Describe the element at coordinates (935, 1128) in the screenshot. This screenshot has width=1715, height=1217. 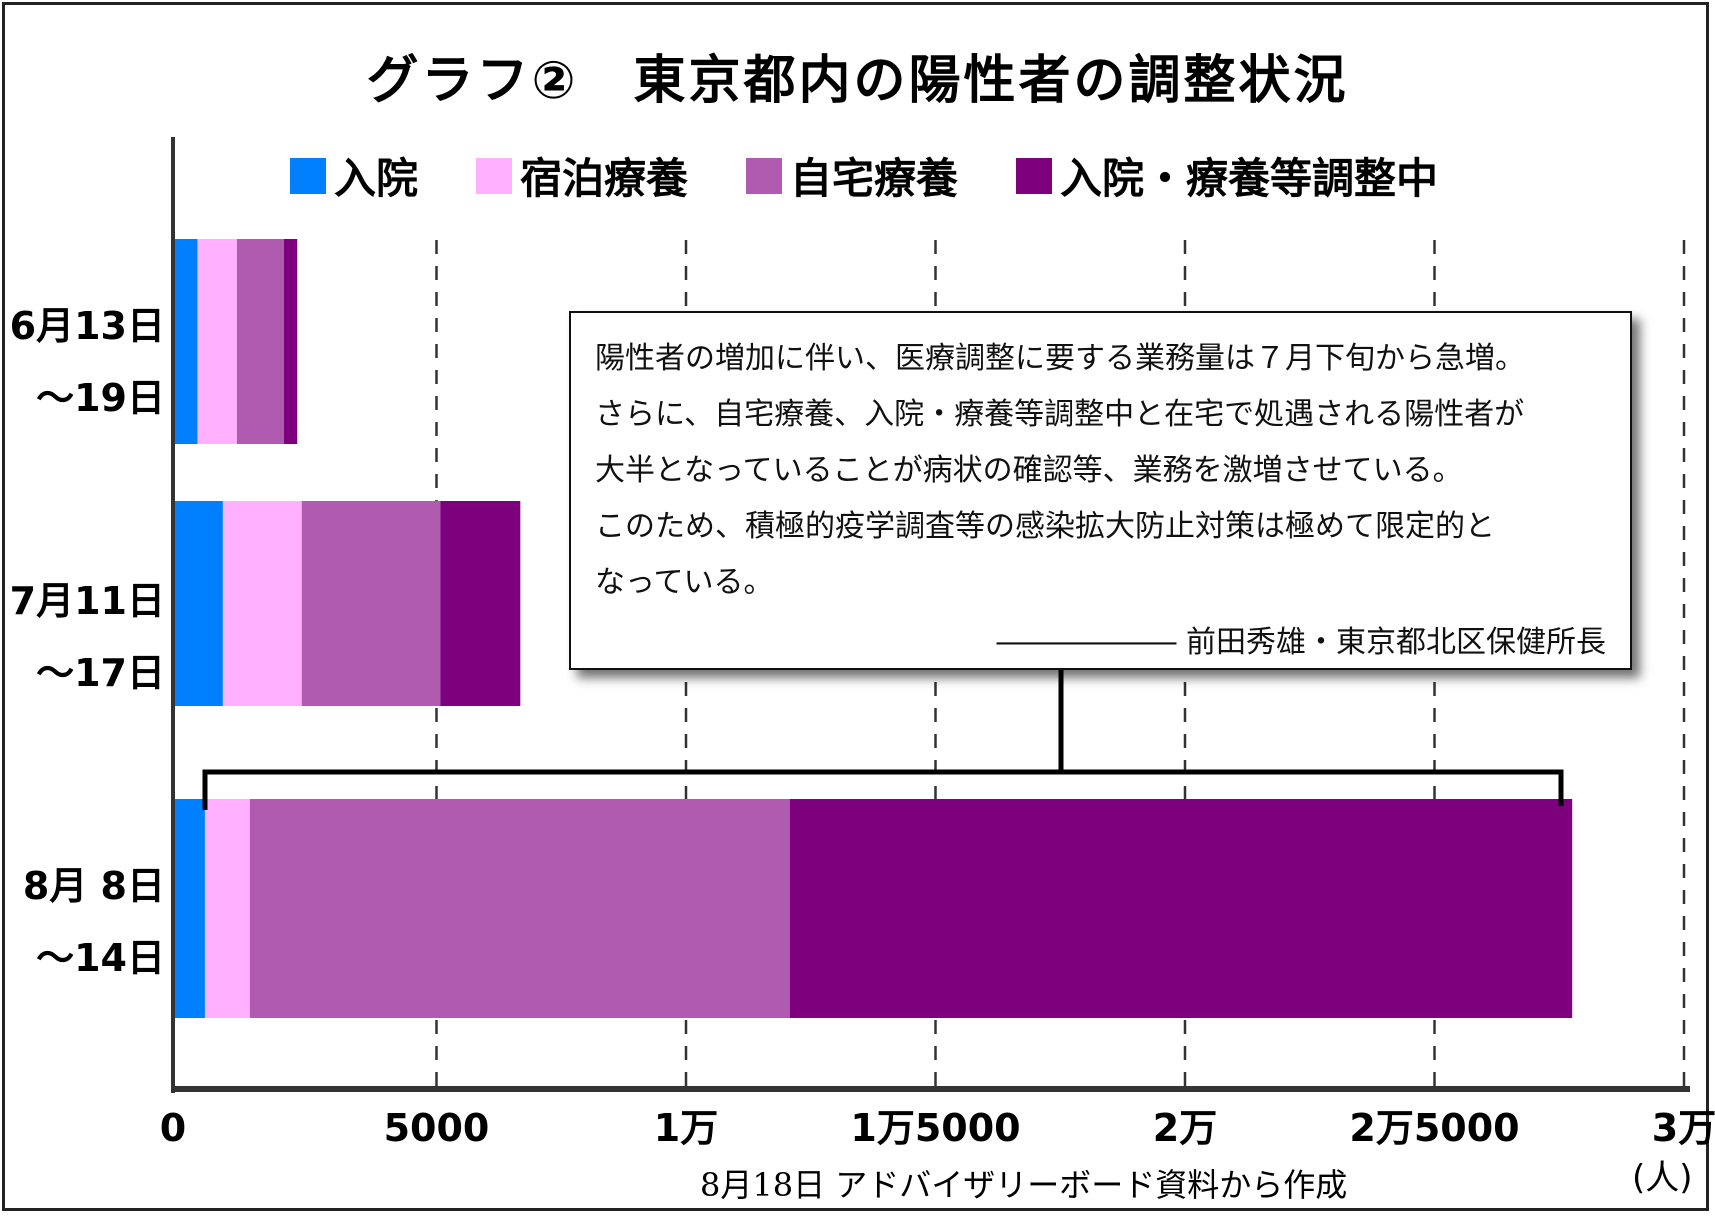
I see `x-tick-label: 1万5000` at that location.